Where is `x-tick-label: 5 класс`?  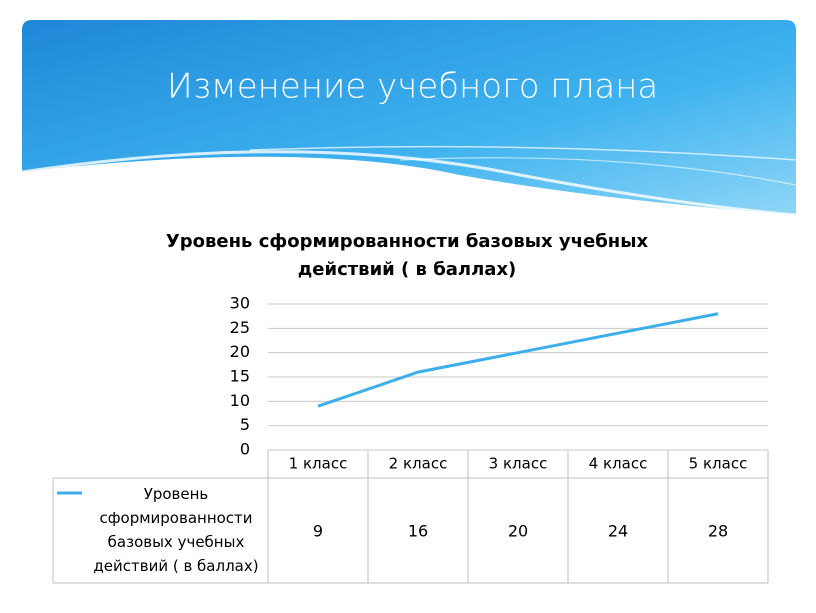 x-tick-label: 5 класс is located at coordinates (718, 464).